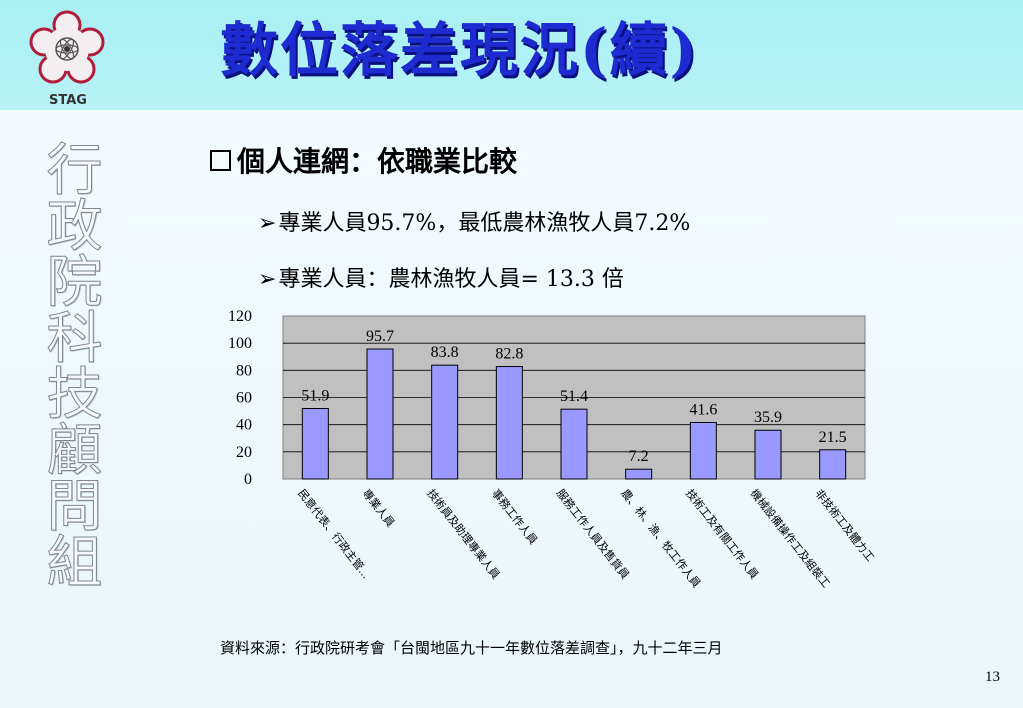 This screenshot has width=1023, height=708. Describe the element at coordinates (463, 533) in the screenshot. I see `x-tick-label: 技術員及助理專業人員` at that location.